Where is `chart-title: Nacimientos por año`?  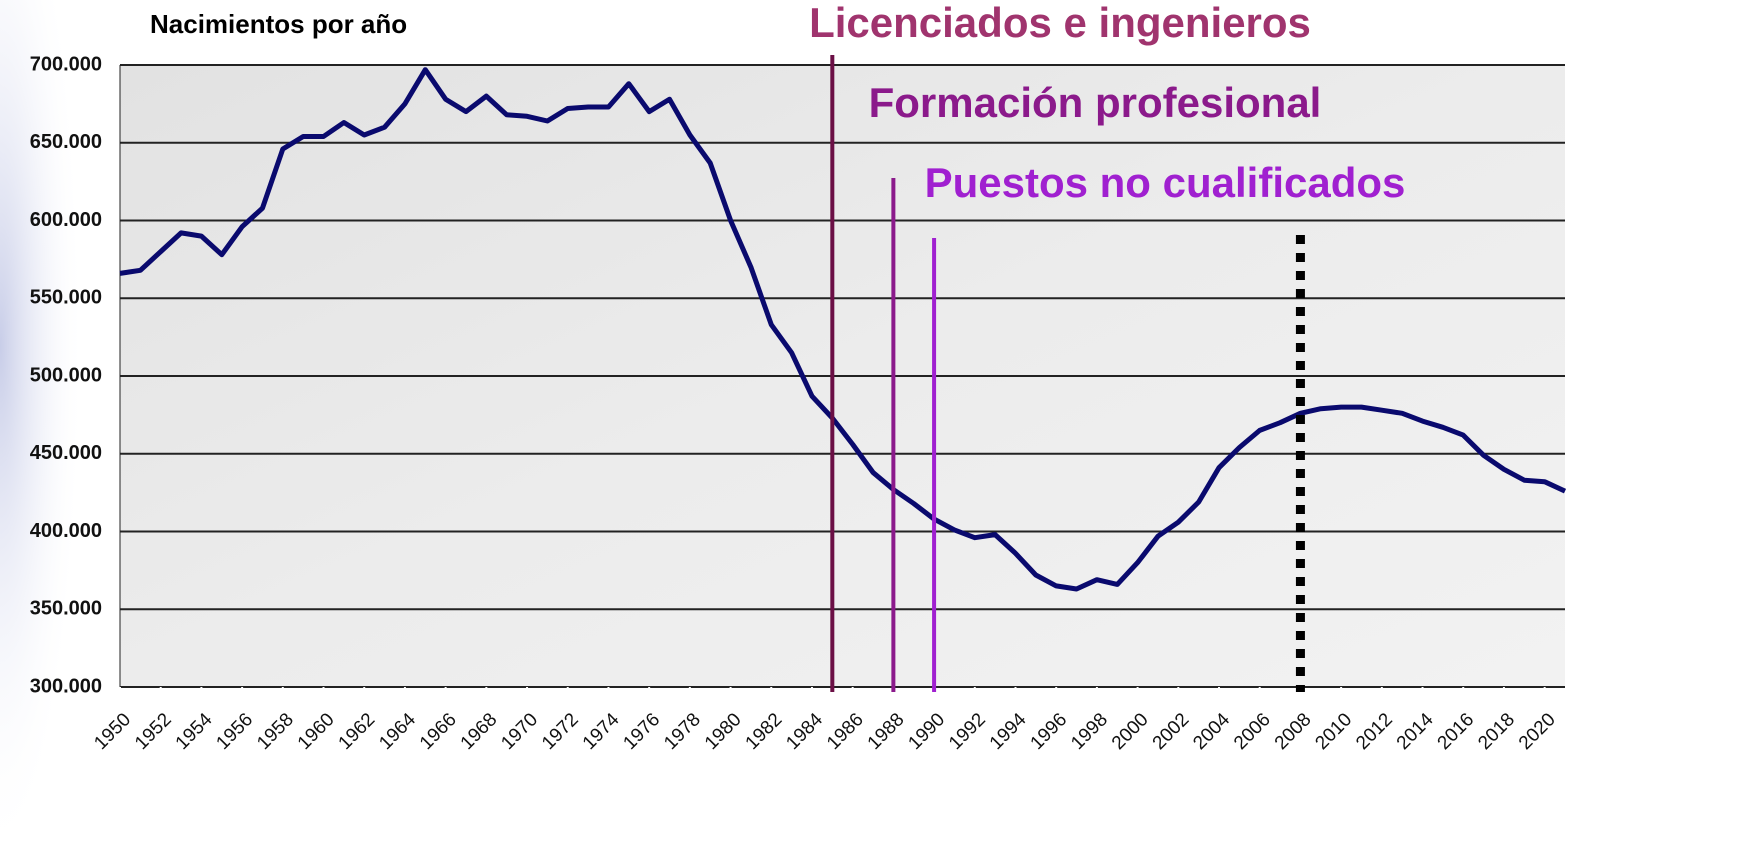 chart-title: Nacimientos por año is located at coordinates (278, 24).